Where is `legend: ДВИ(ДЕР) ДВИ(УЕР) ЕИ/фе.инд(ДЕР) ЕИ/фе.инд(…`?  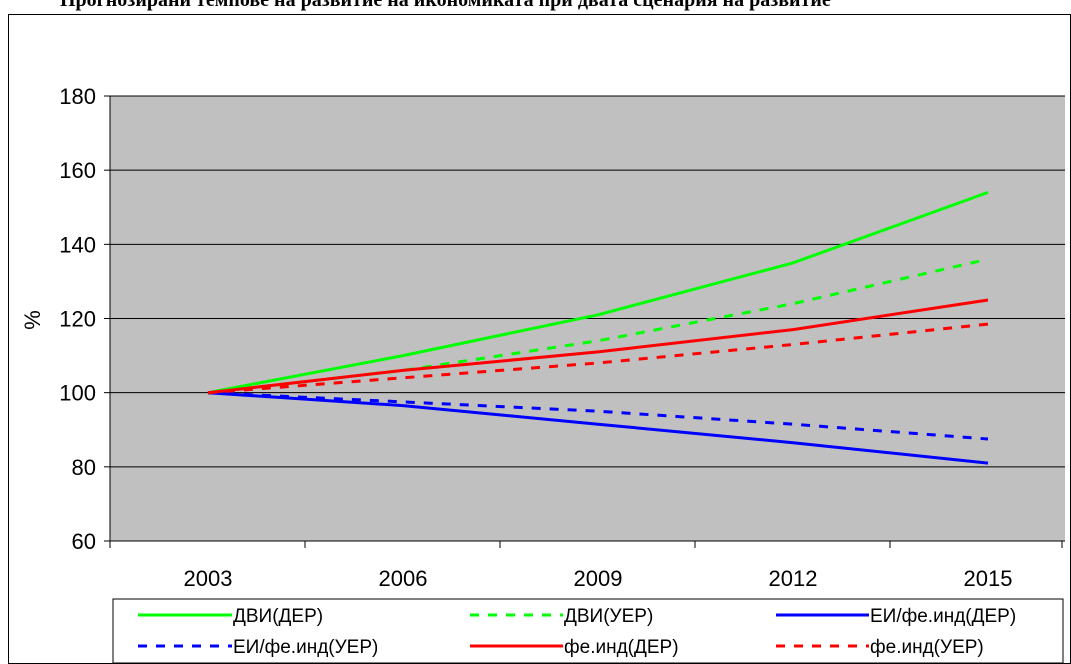 legend: ДВИ(ДЕР) ДВИ(УЕР) ЕИ/фе.инд(ДЕР) ЕИ/фе.инд(… is located at coordinates (588, 631).